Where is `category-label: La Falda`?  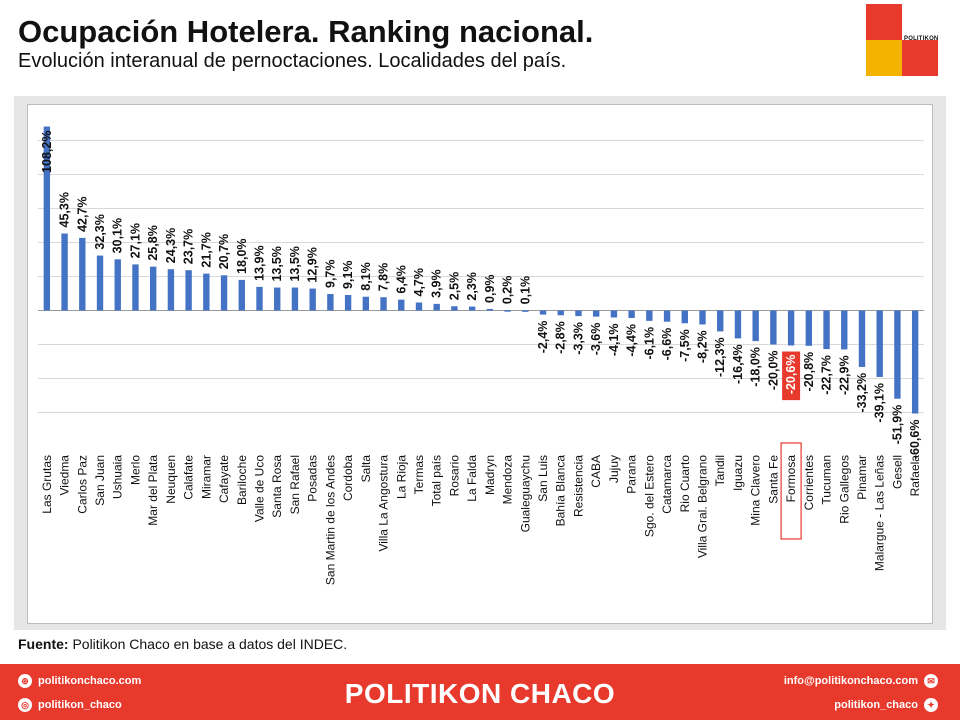
category-label: La Falda is located at coordinates (472, 478).